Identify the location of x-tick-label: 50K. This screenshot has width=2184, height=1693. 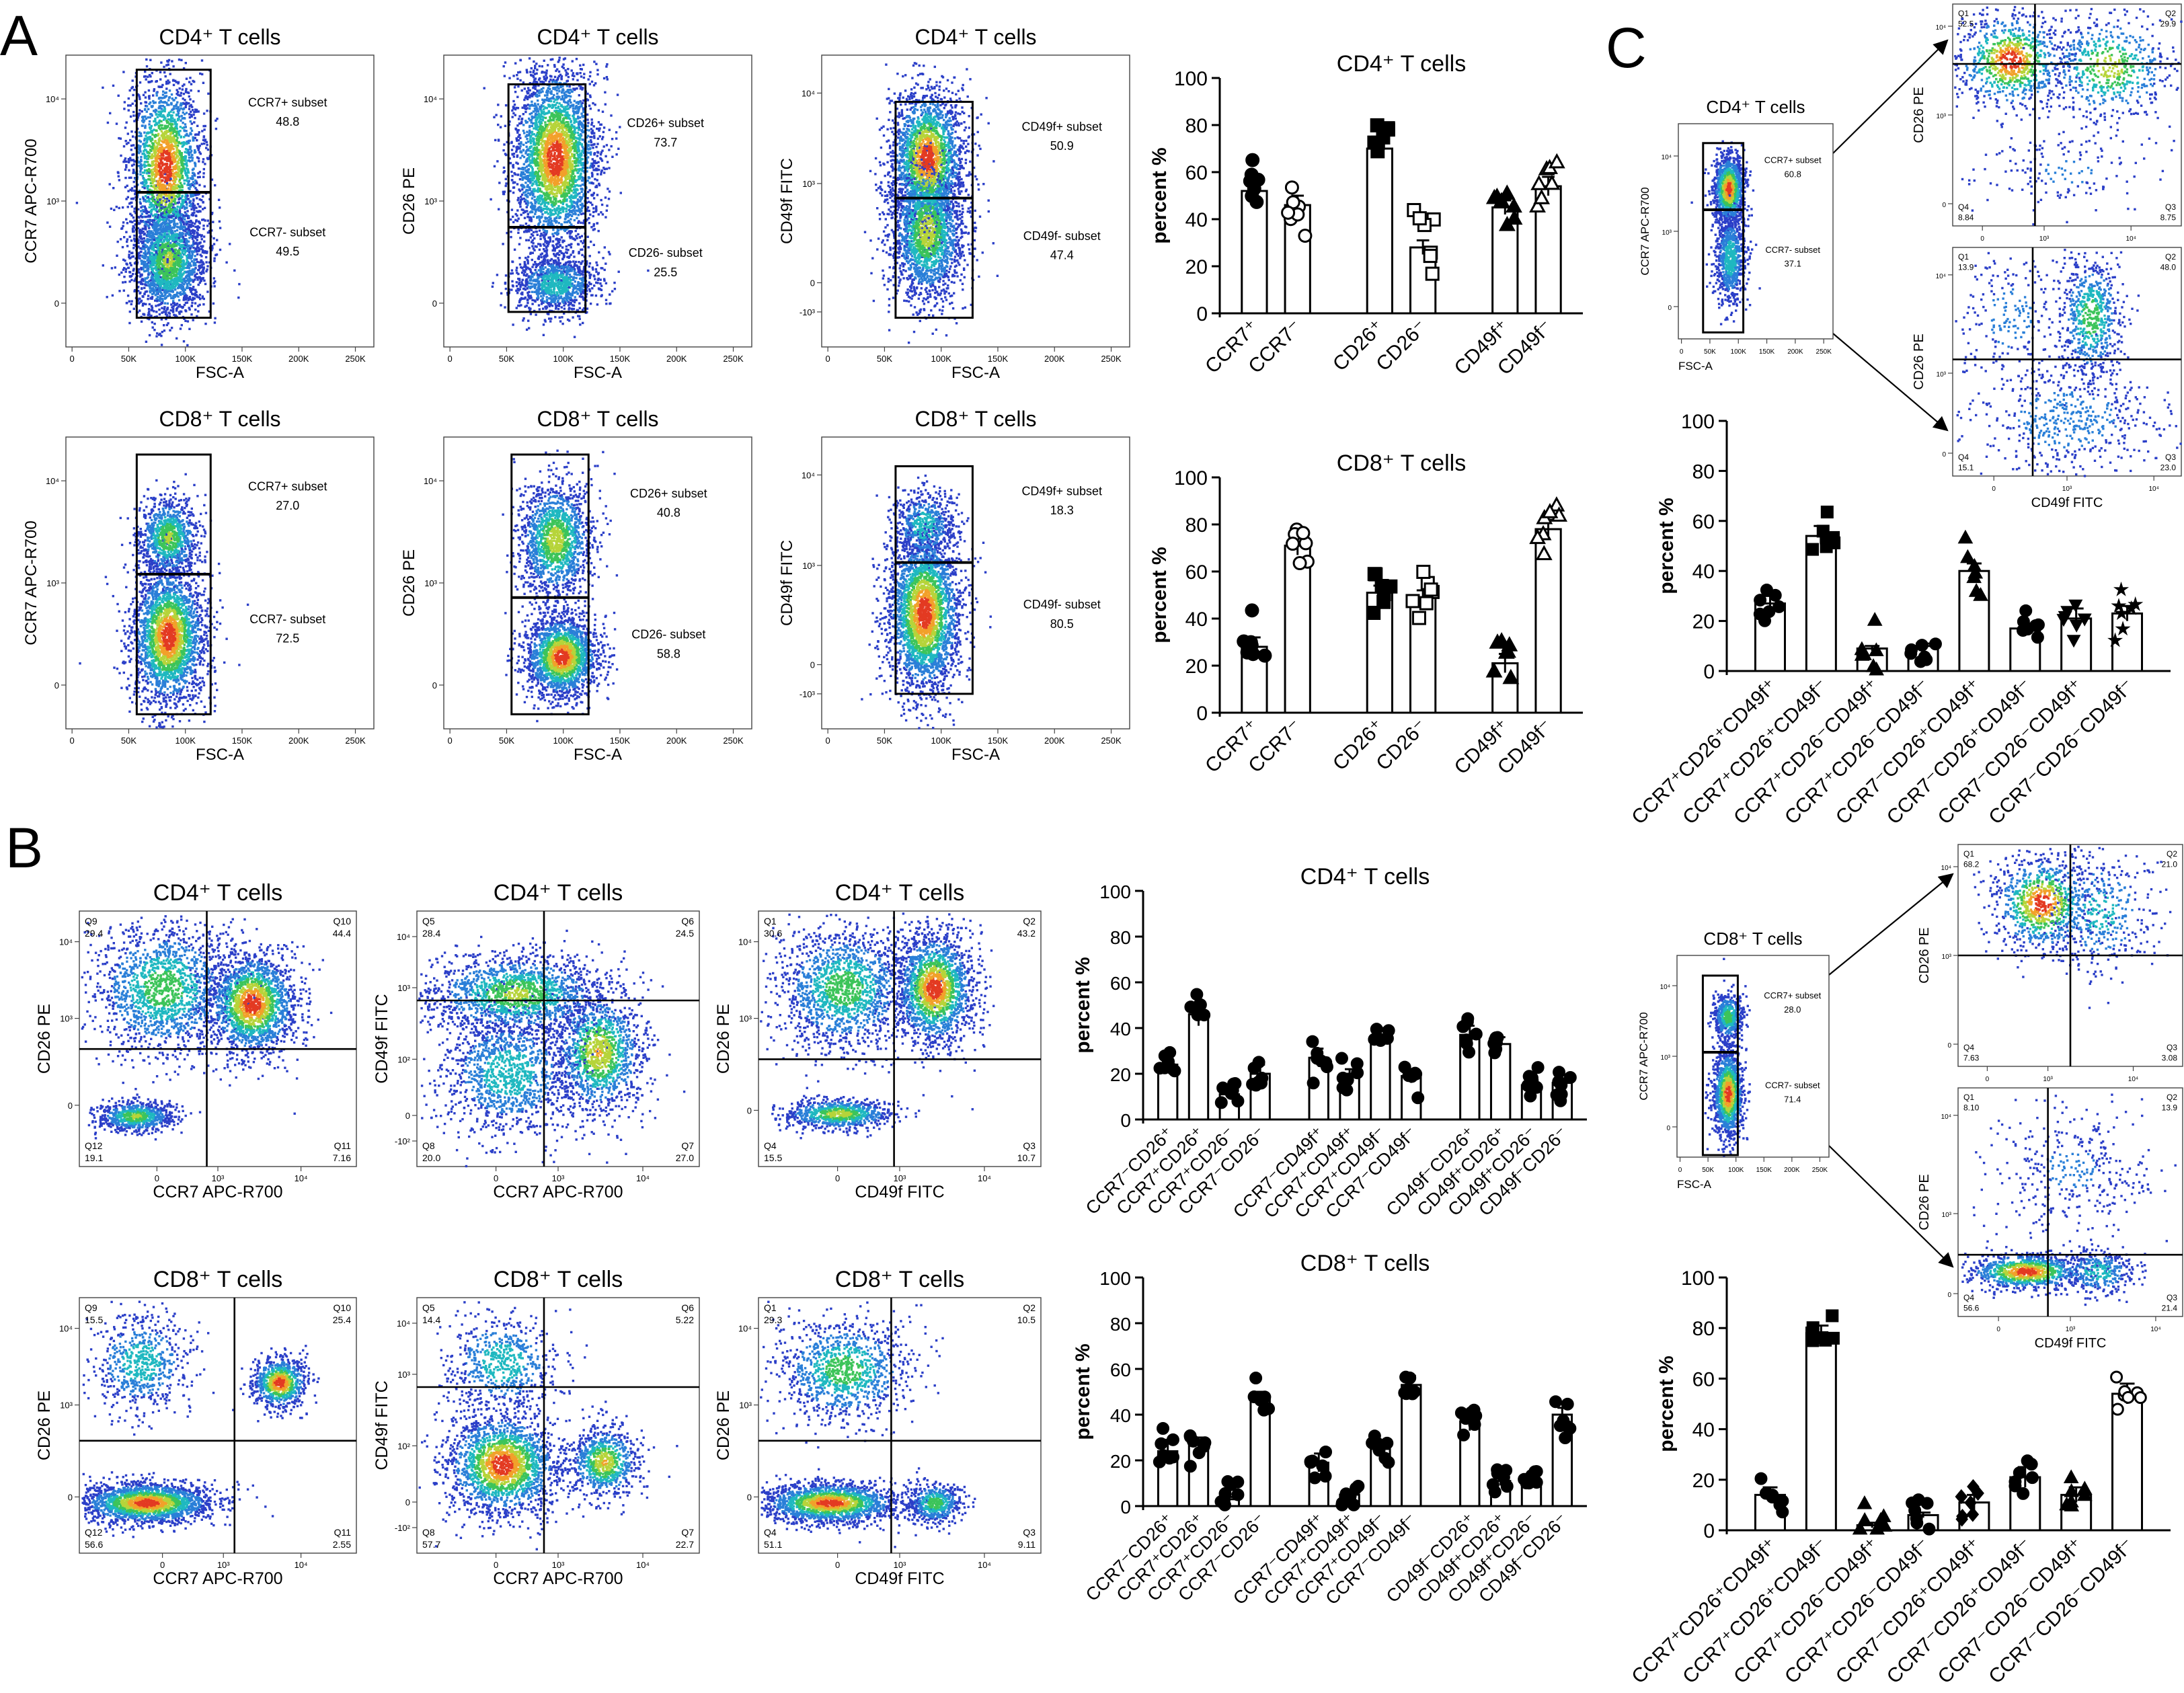
(128, 359).